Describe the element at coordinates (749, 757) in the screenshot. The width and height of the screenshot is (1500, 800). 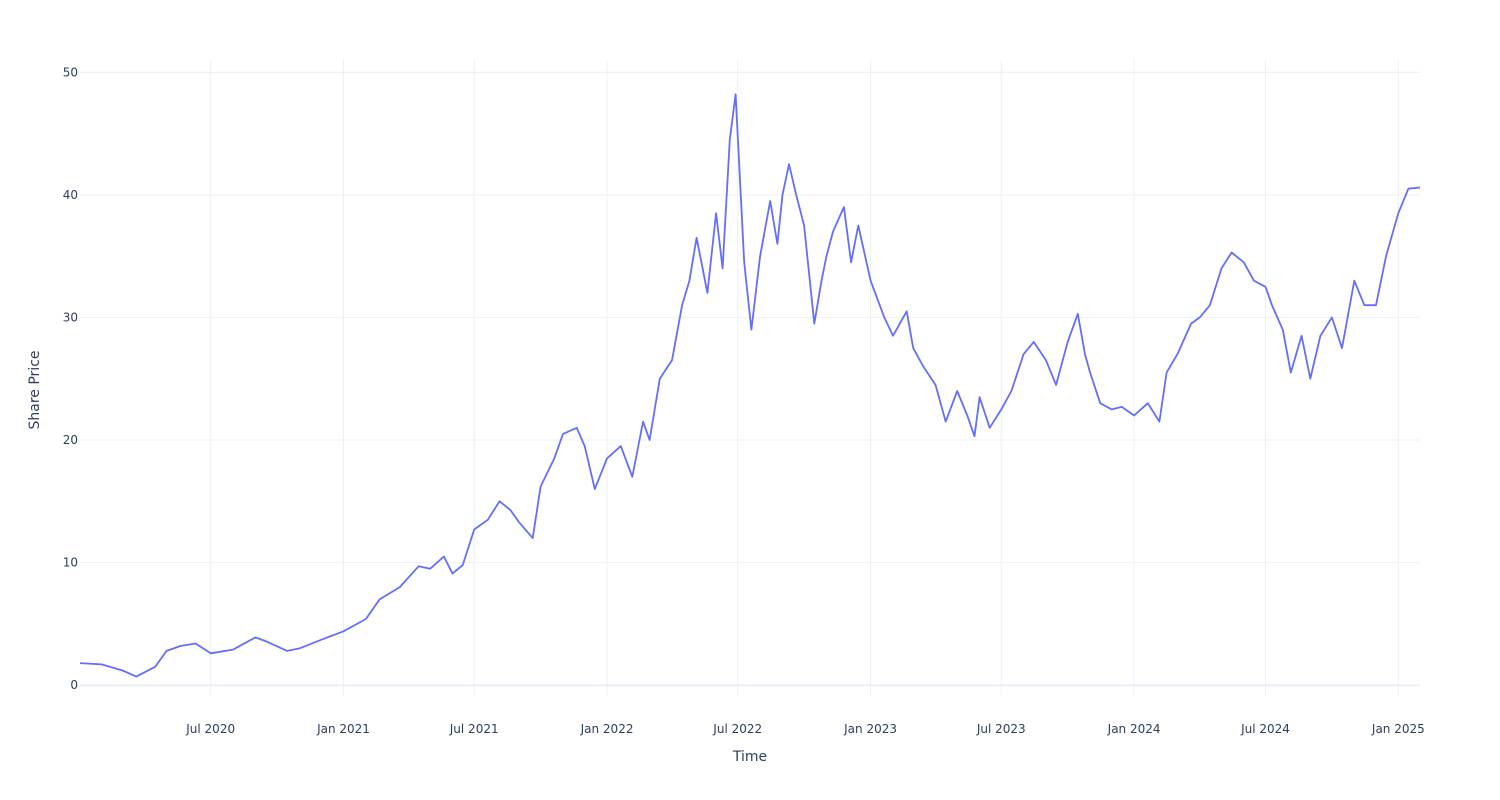
I see `x-axis-title: Time` at that location.